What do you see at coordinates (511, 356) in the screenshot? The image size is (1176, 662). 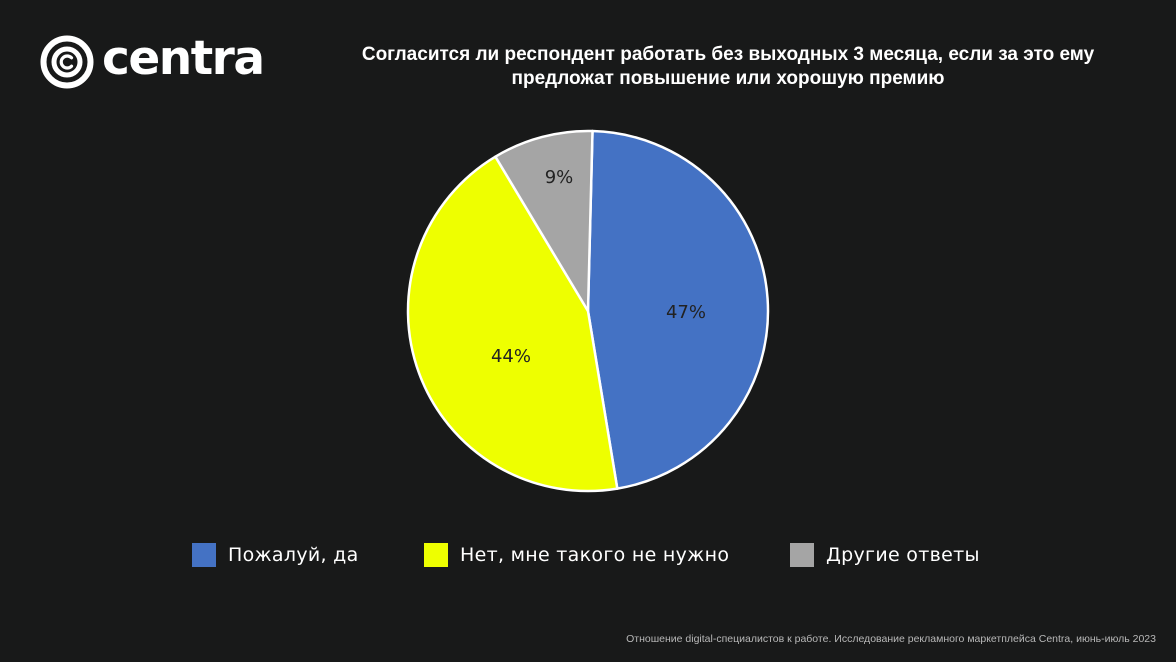 I see `pie-data-label-2: 44%` at bounding box center [511, 356].